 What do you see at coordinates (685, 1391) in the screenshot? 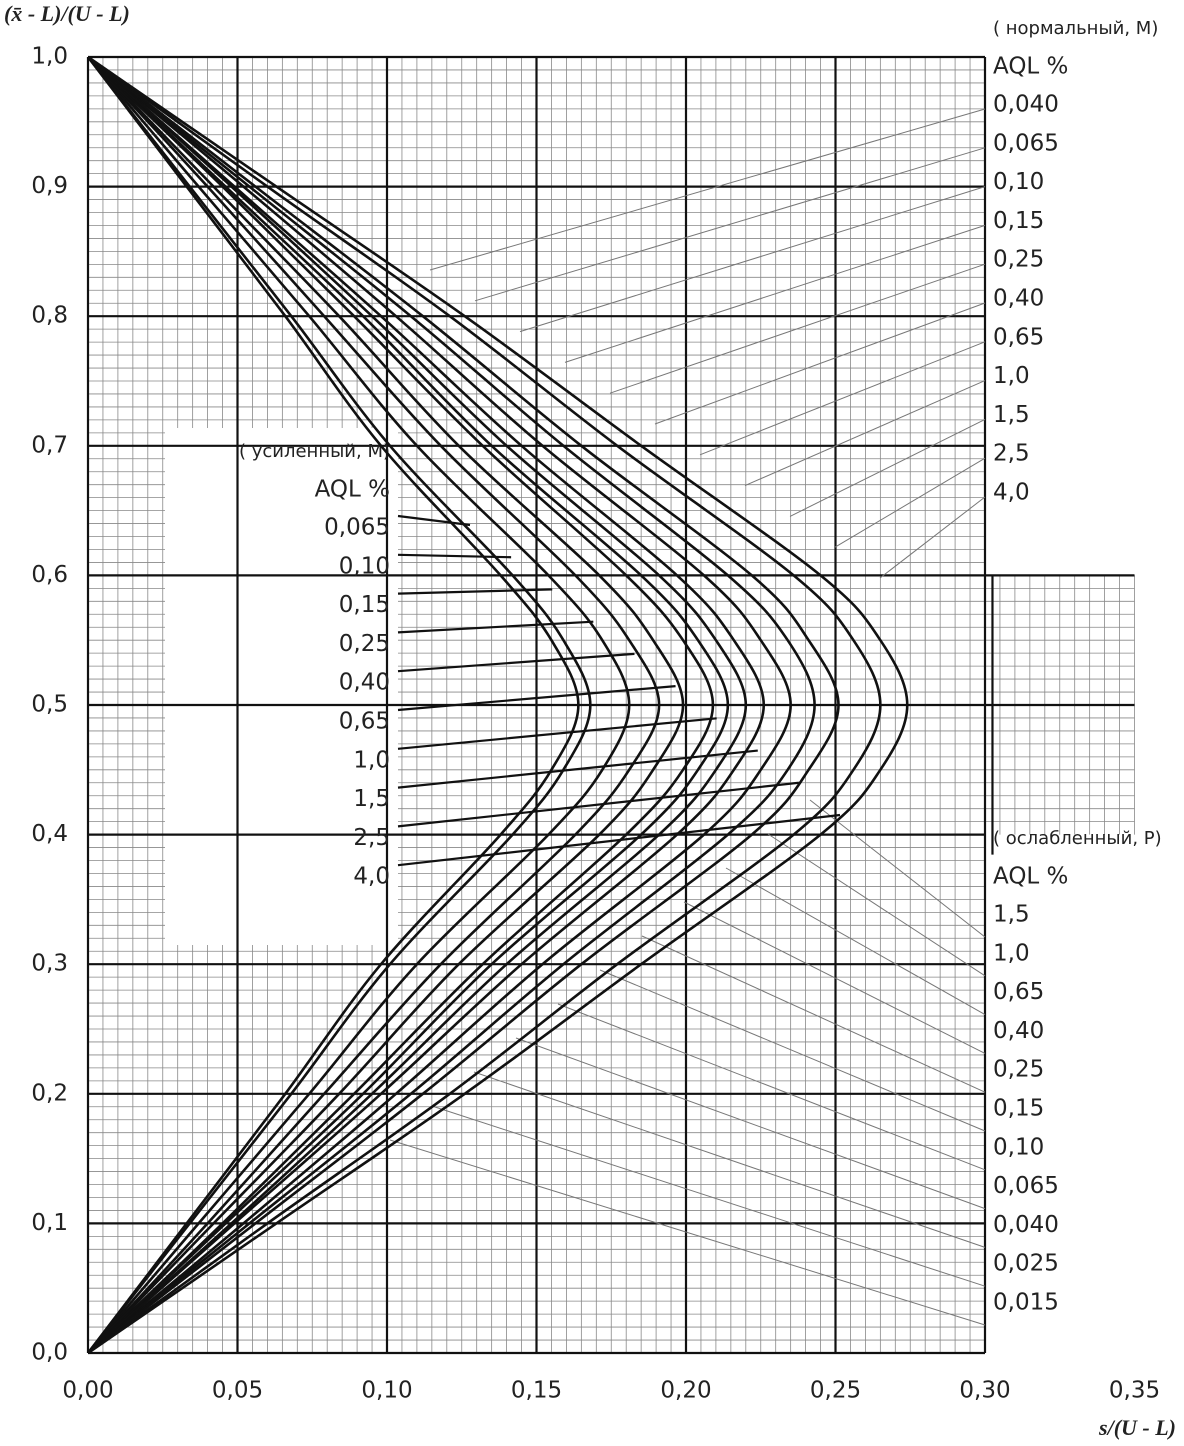
I see `x-tick-label: 0,20` at bounding box center [685, 1391].